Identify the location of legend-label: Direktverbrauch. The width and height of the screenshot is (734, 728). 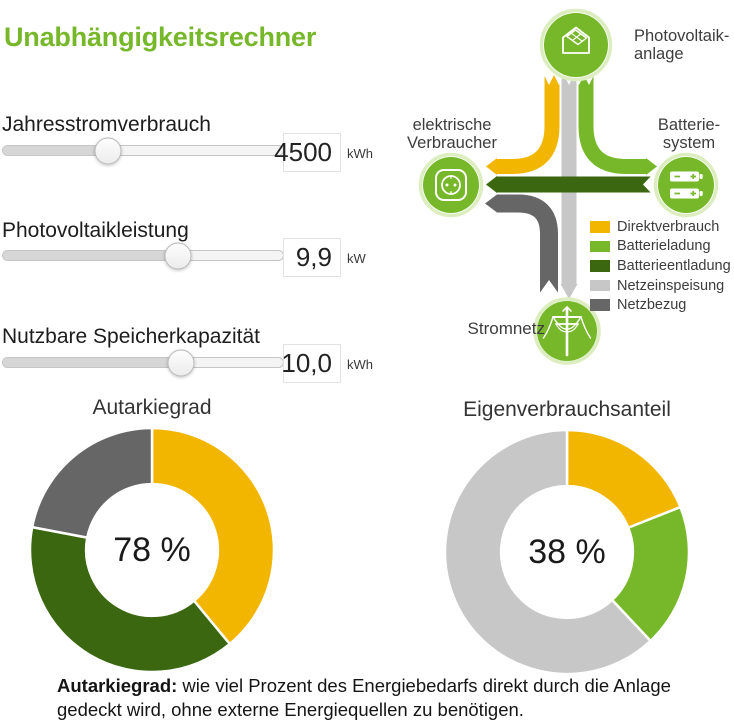
(668, 226).